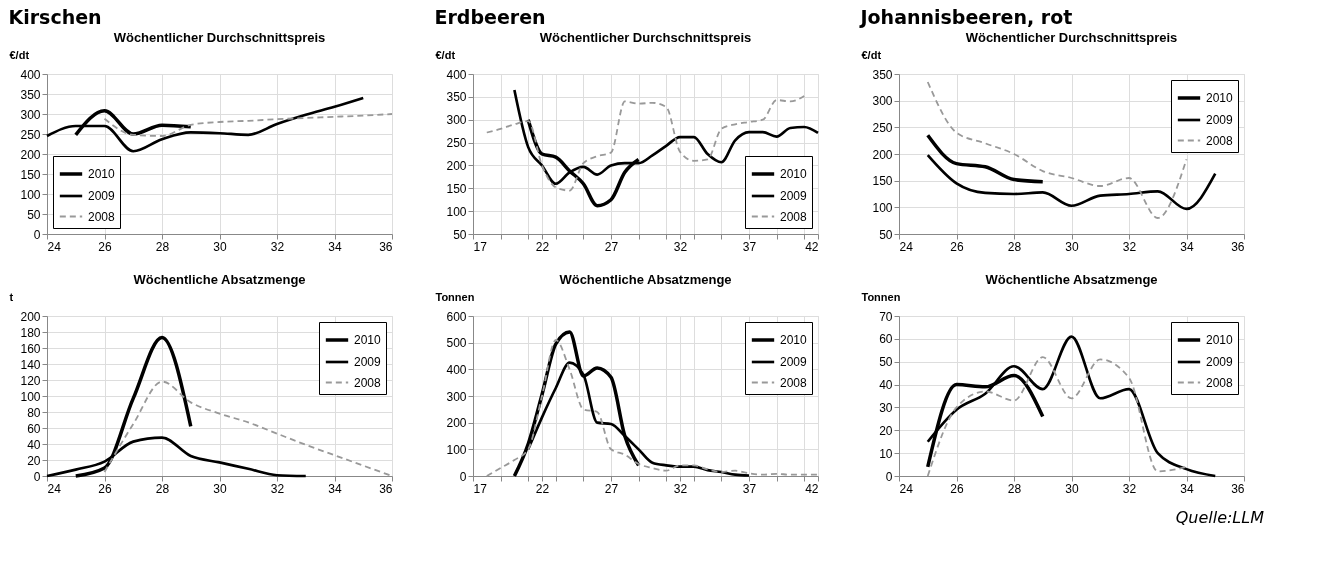 The image size is (1342, 571). What do you see at coordinates (30, 364) in the screenshot?
I see `y-tick-label: 140` at bounding box center [30, 364].